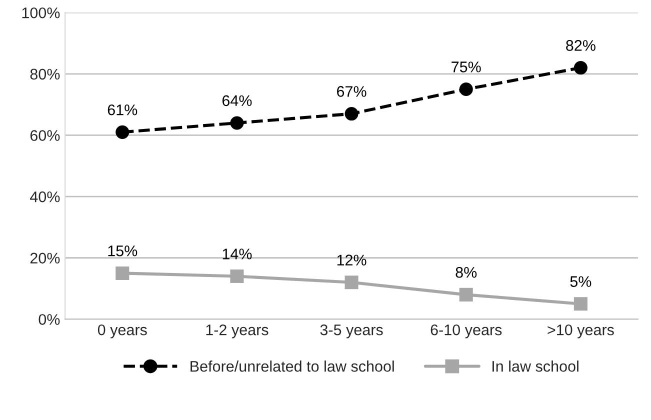 The height and width of the screenshot is (420, 651). Describe the element at coordinates (535, 366) in the screenshot. I see `legend-label: In law school` at that location.